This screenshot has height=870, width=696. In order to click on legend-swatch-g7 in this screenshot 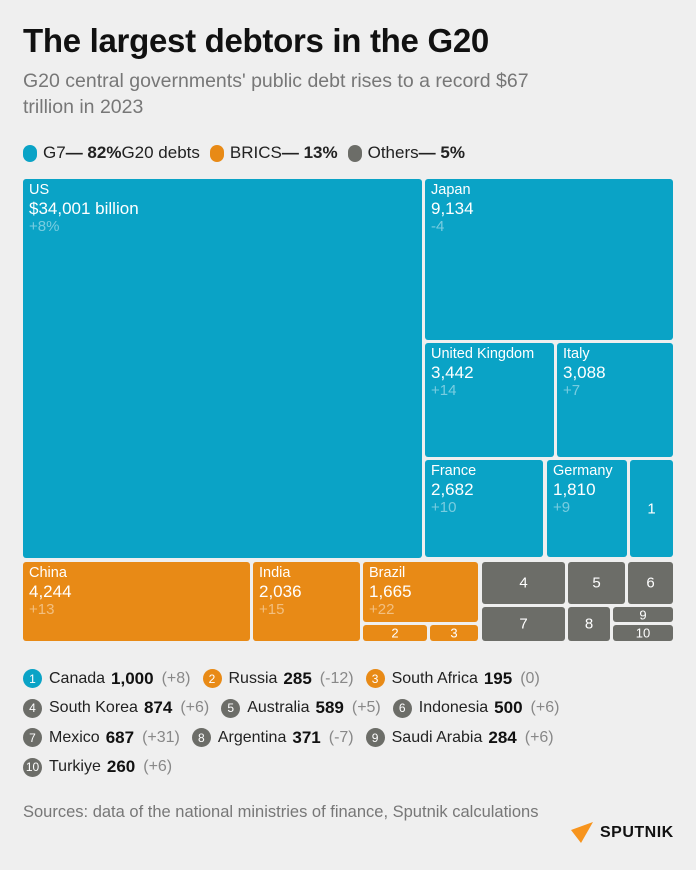, I will do `click(30, 153)`.